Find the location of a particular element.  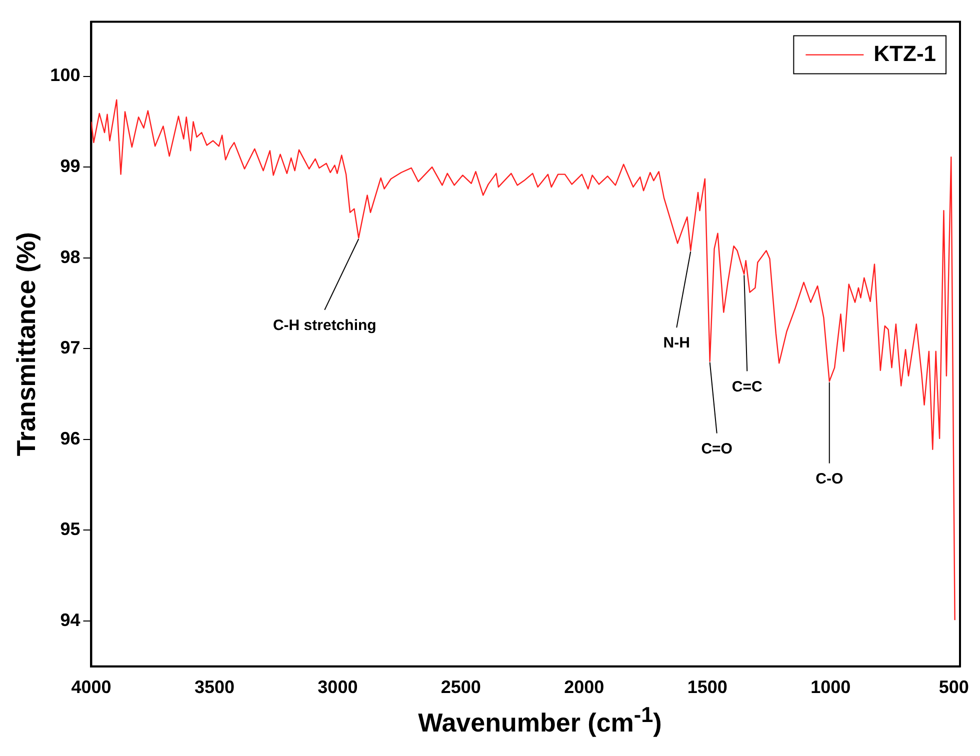

y-tick-label: 98 is located at coordinates (70, 256).